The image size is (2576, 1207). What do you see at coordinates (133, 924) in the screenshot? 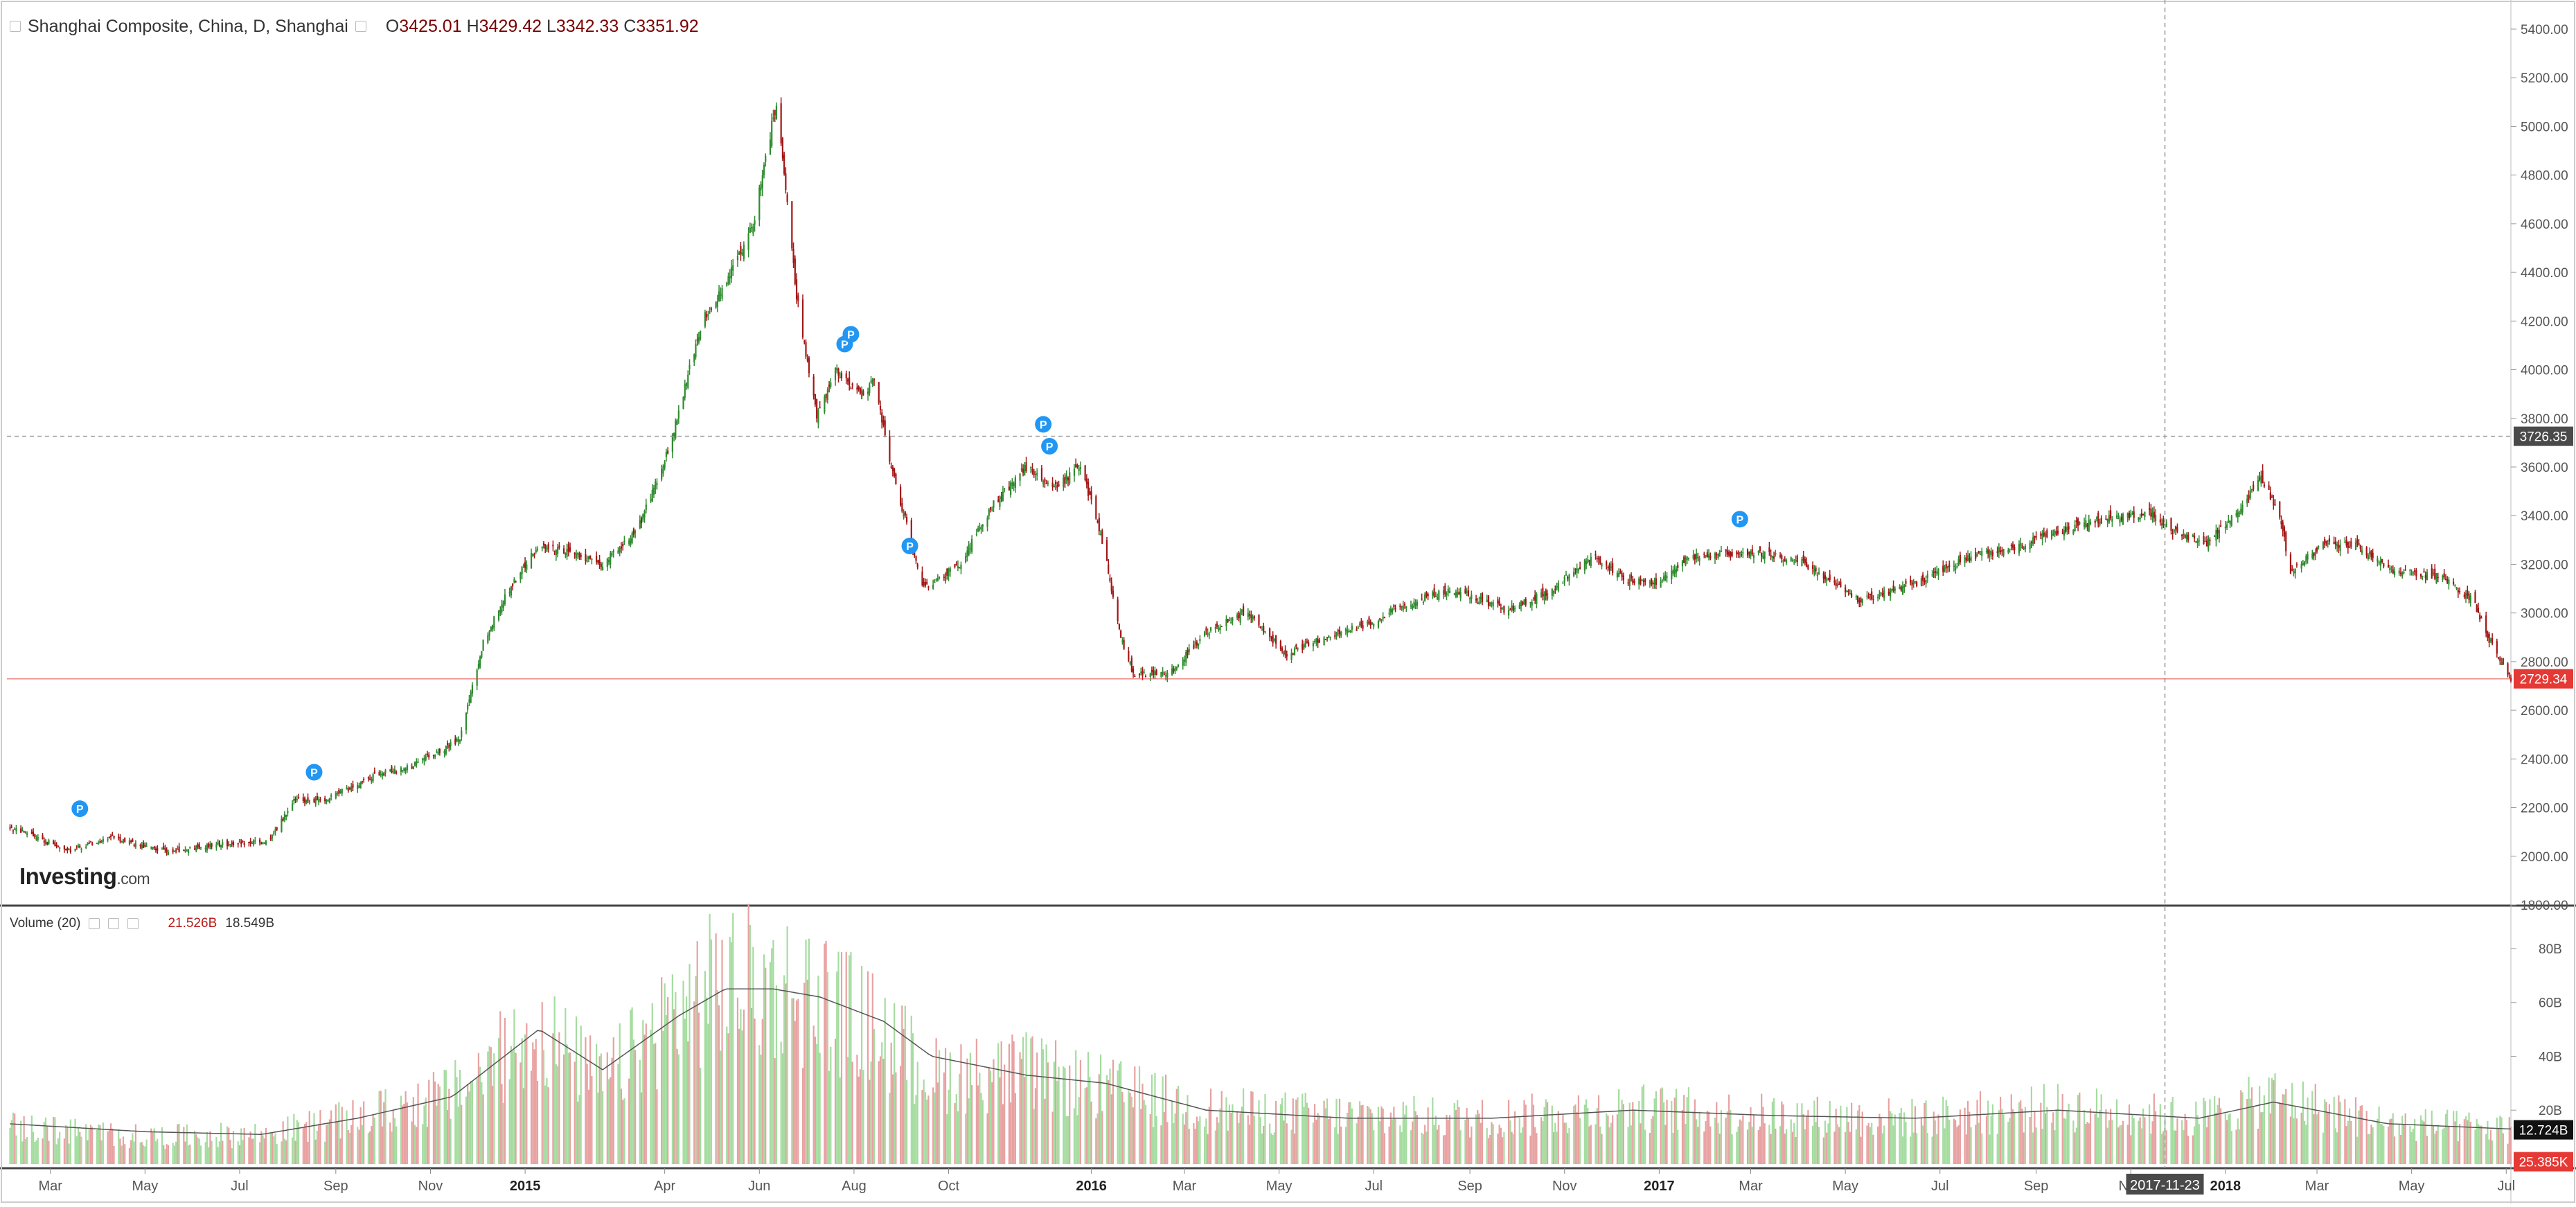
I see `close-icon` at bounding box center [133, 924].